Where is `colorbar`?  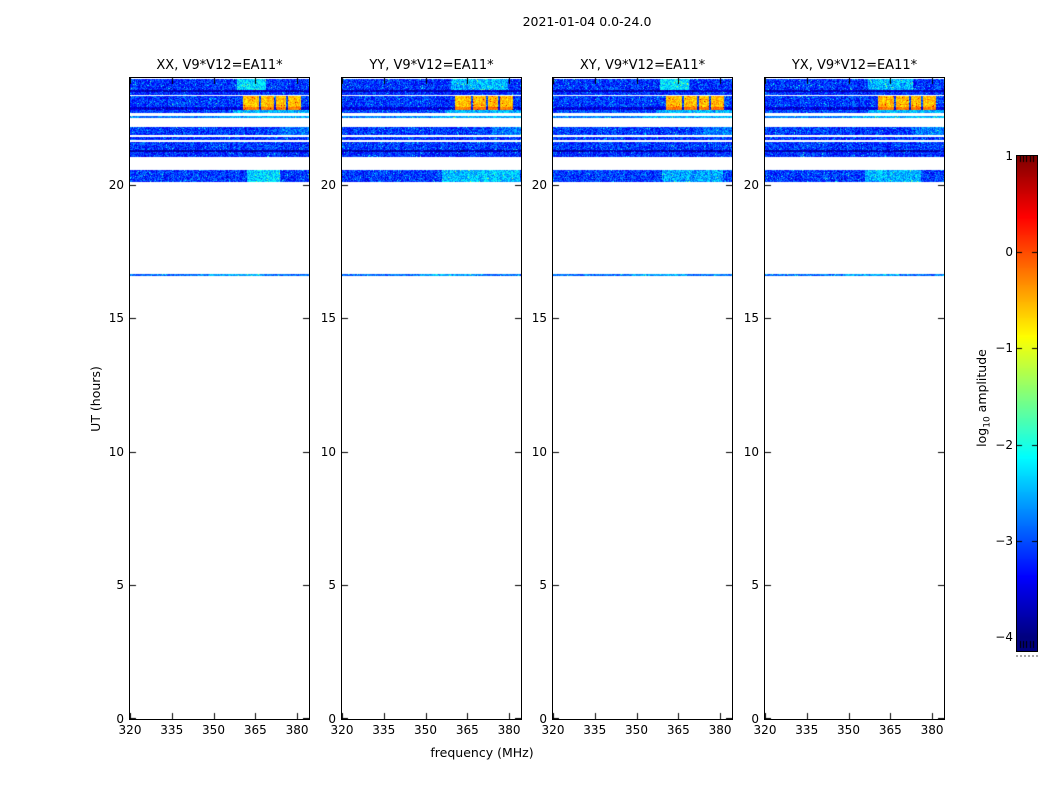
colorbar is located at coordinates (1027, 403).